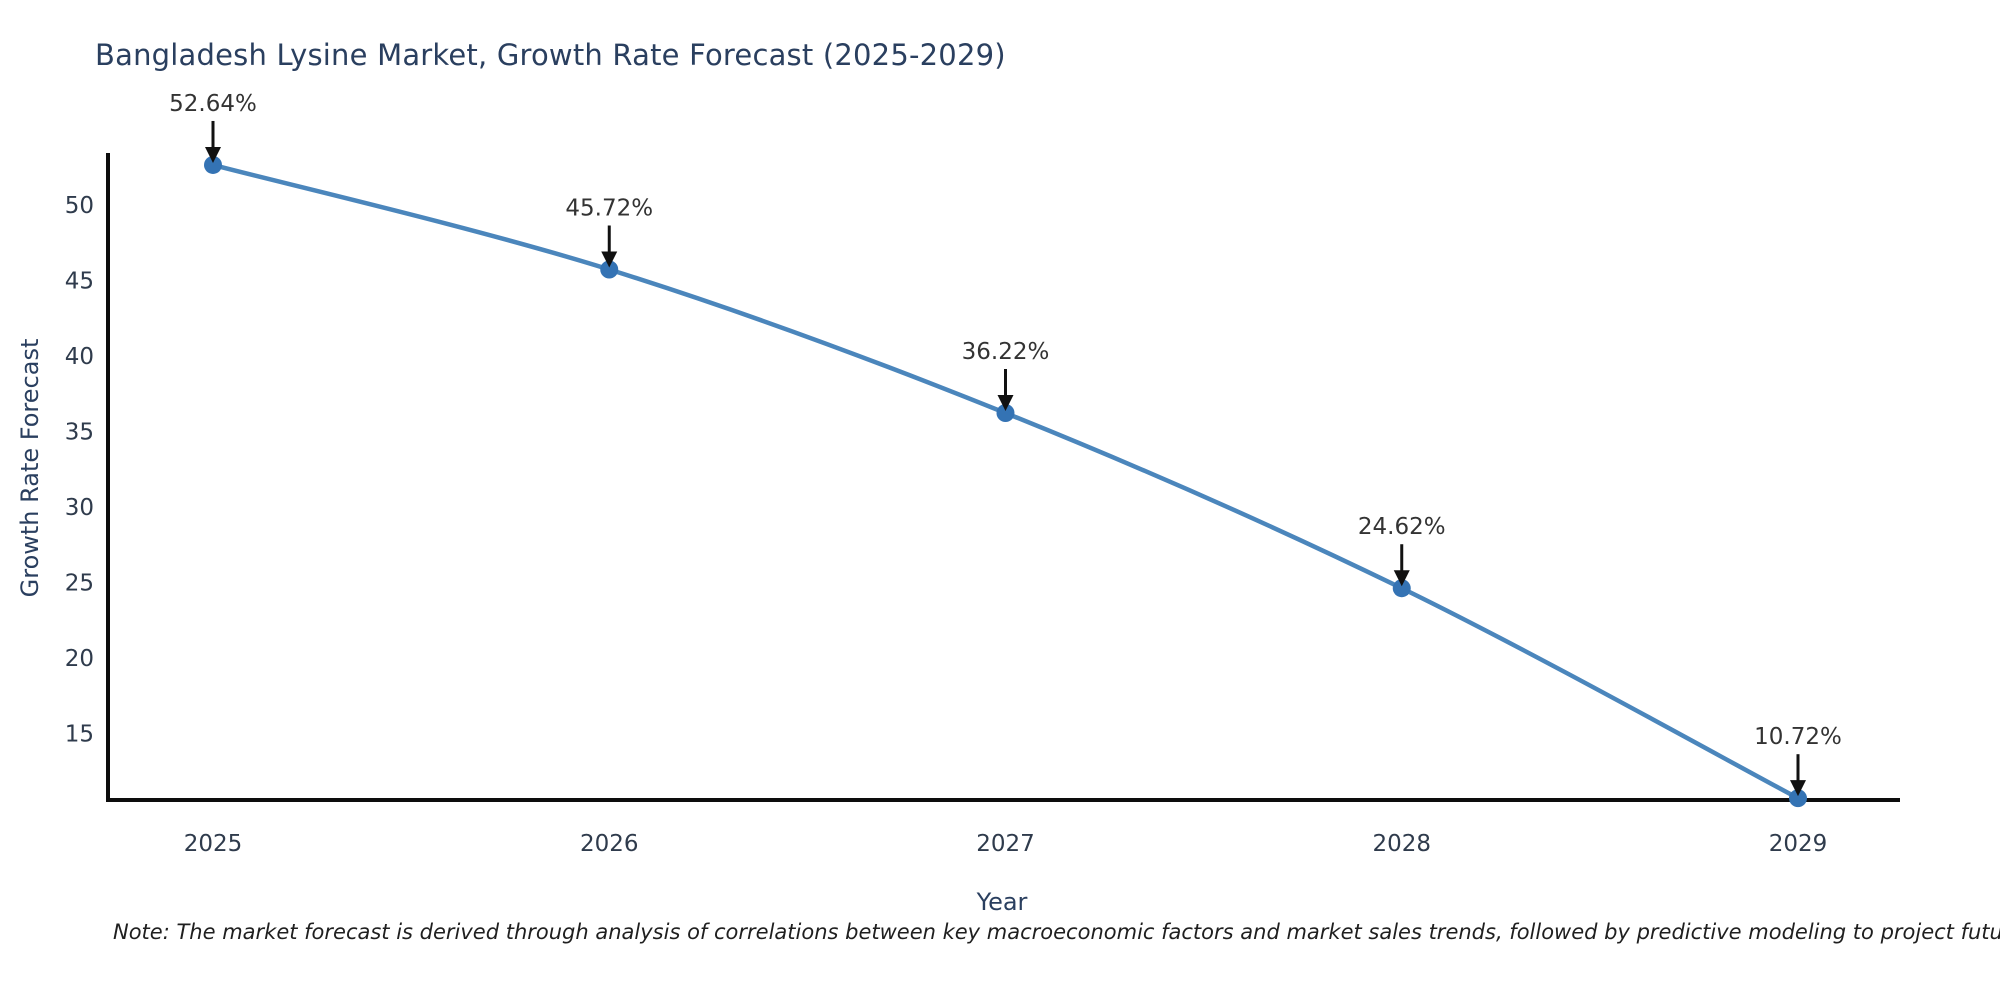  I want to click on point-label: 45.72%, so click(609, 208).